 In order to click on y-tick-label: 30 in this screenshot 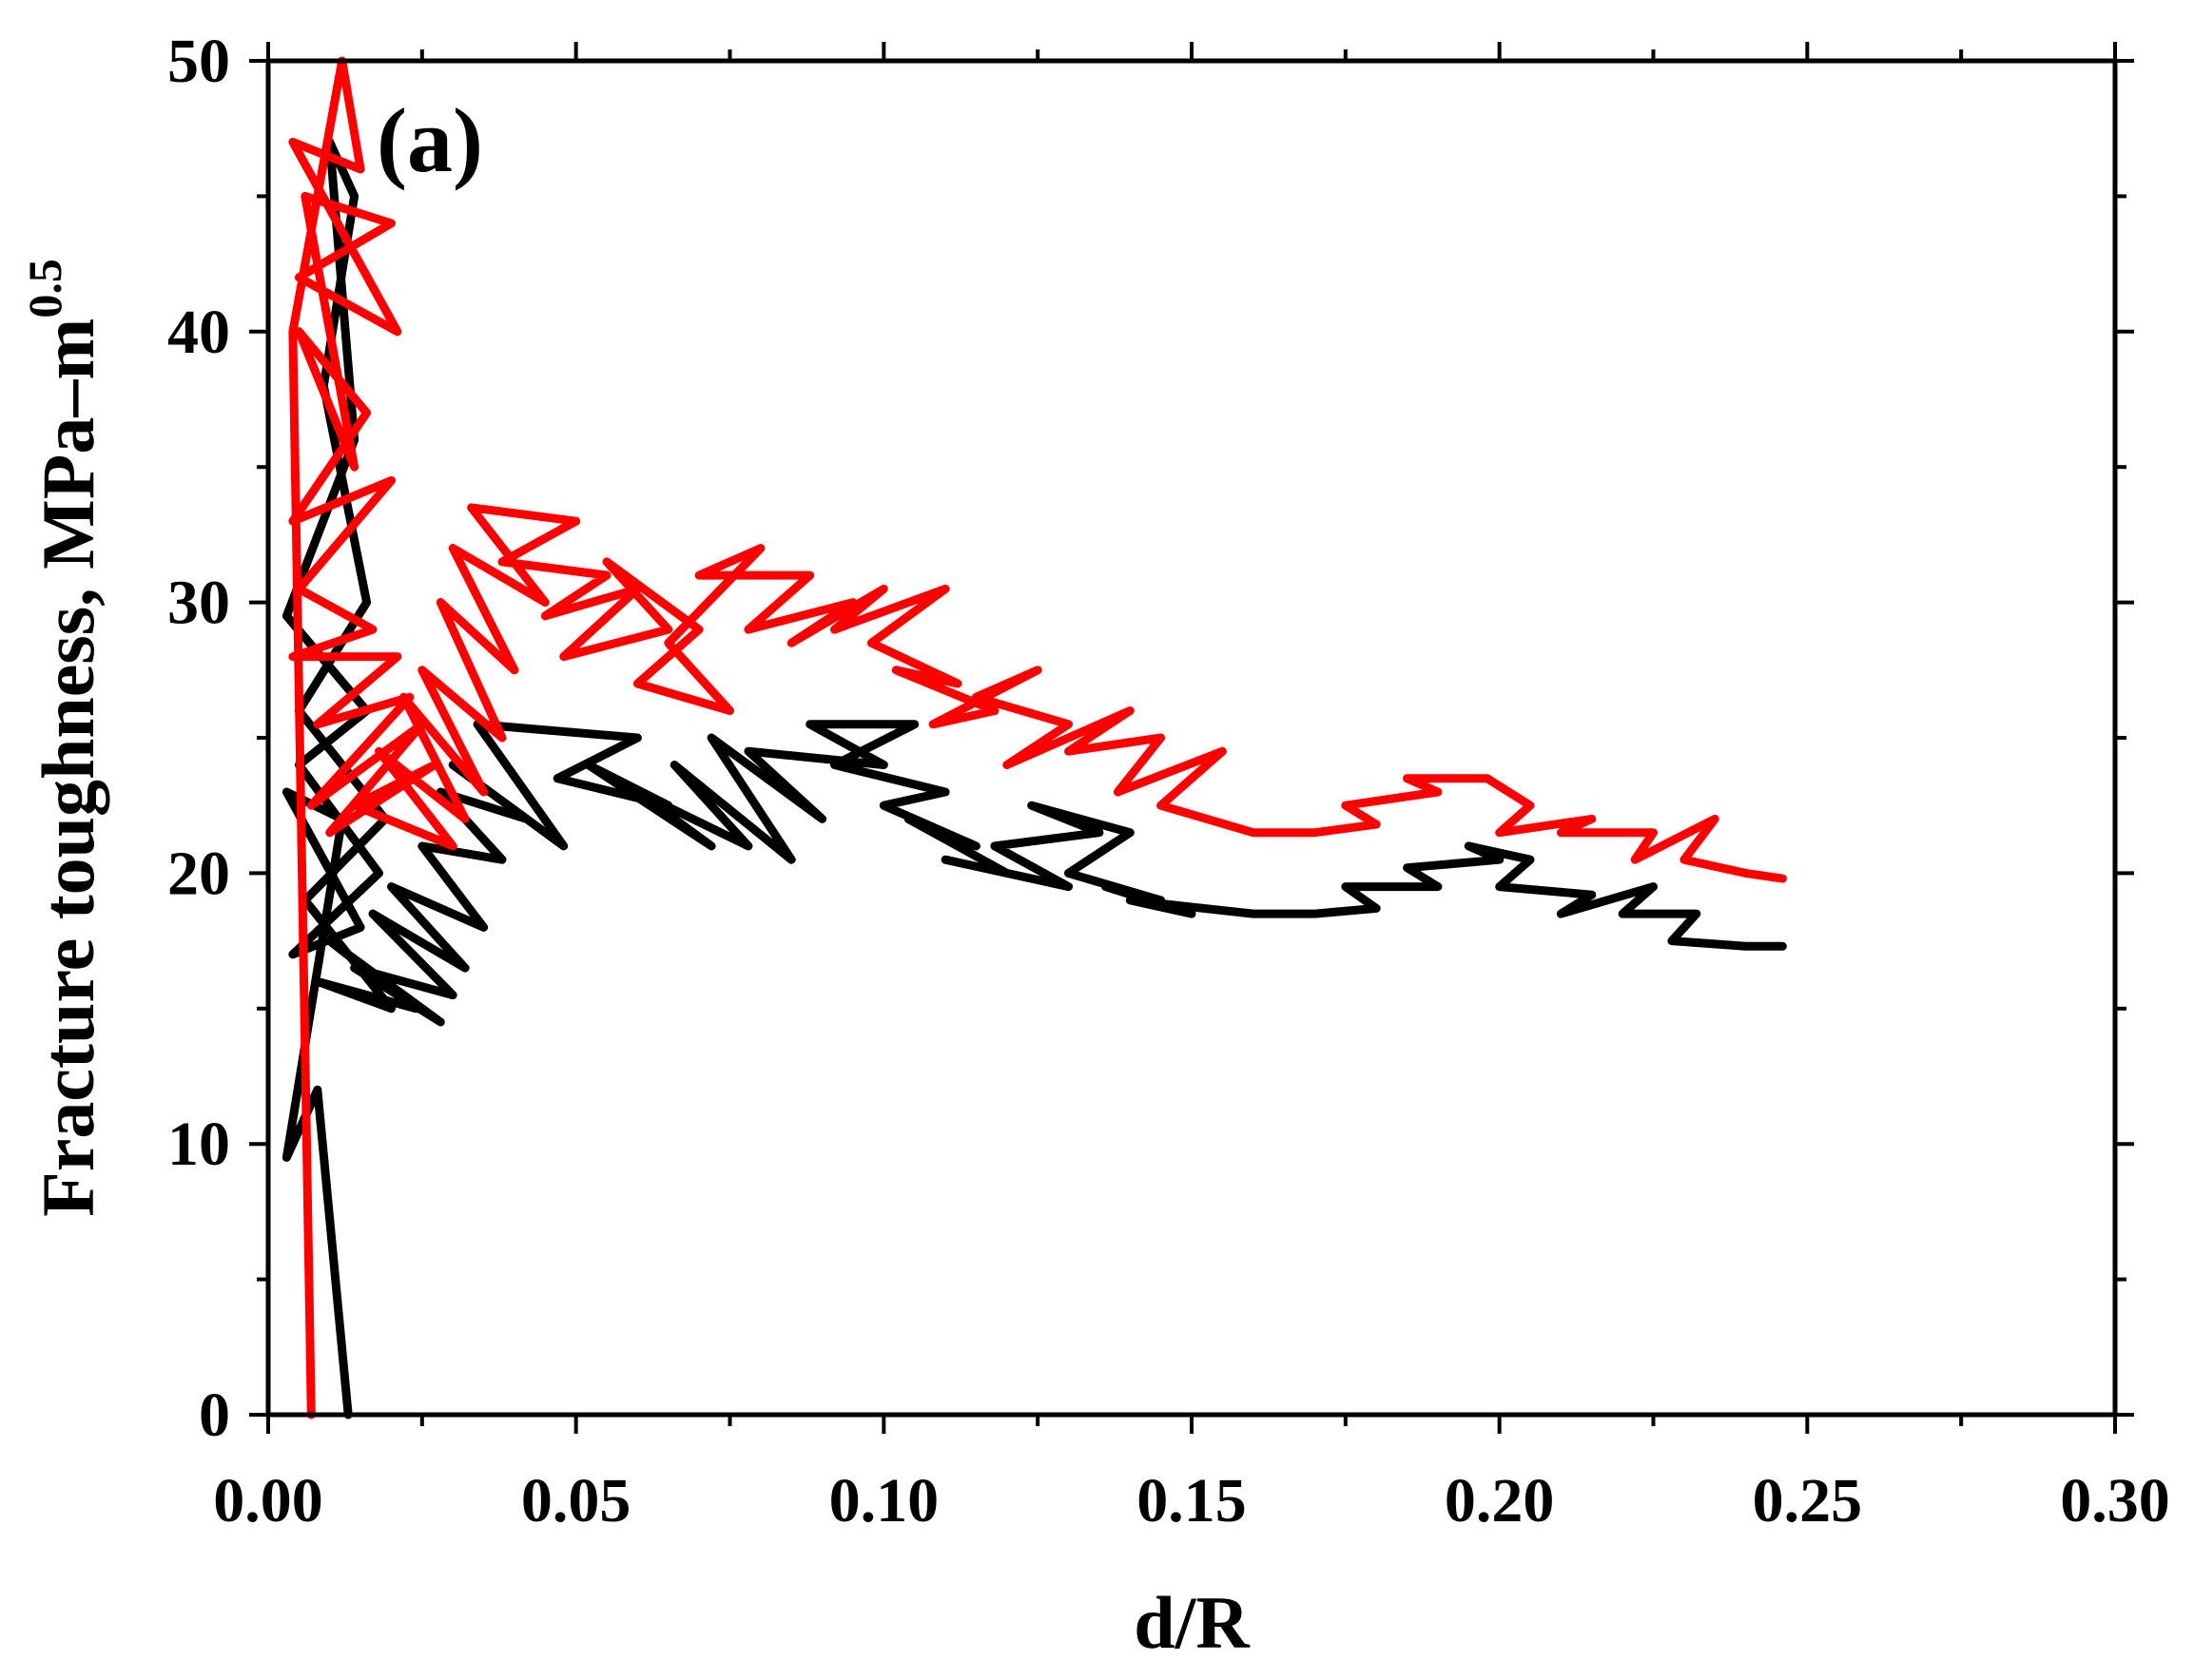, I will do `click(198, 604)`.